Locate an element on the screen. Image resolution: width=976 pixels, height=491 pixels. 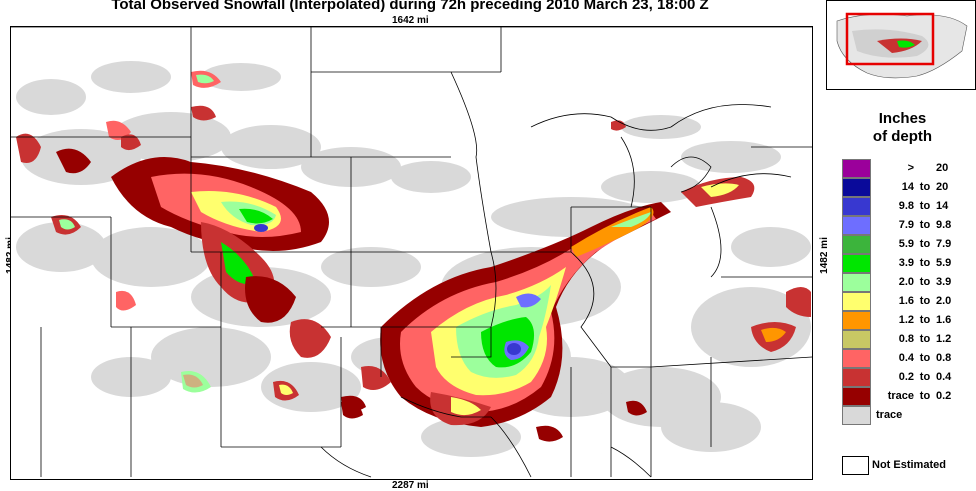
legend-range-high: 3.9 is located at coordinates (944, 282).